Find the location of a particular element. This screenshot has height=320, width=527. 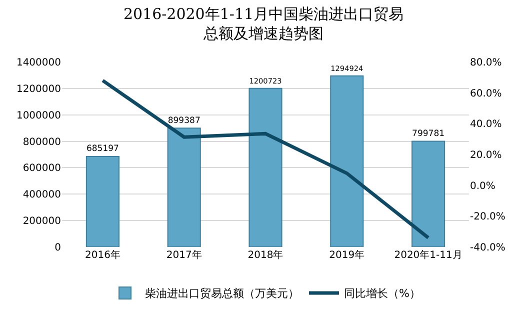

data-label: 899387 is located at coordinates (184, 121).